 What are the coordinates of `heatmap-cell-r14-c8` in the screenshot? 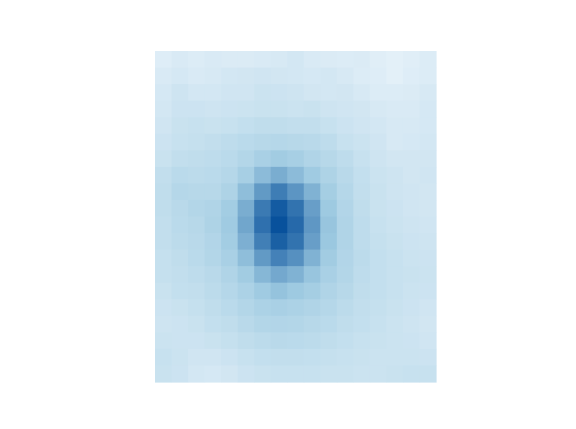 It's located at (296, 291).